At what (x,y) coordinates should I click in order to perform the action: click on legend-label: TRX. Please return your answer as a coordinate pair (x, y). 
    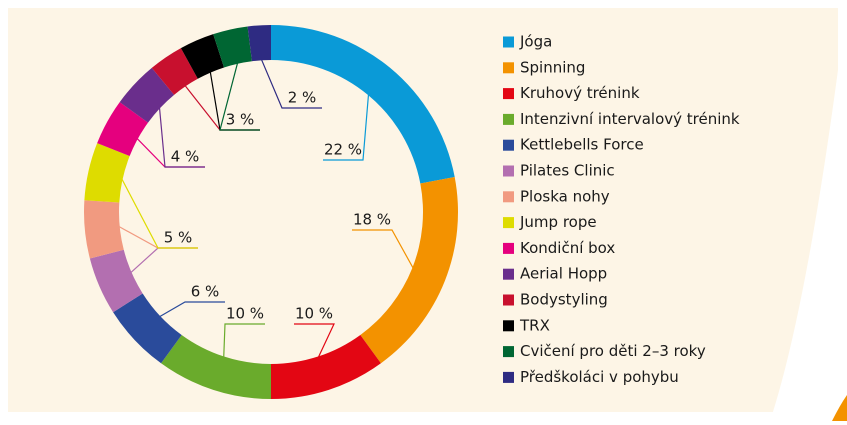
    Looking at the image, I should click on (534, 325).